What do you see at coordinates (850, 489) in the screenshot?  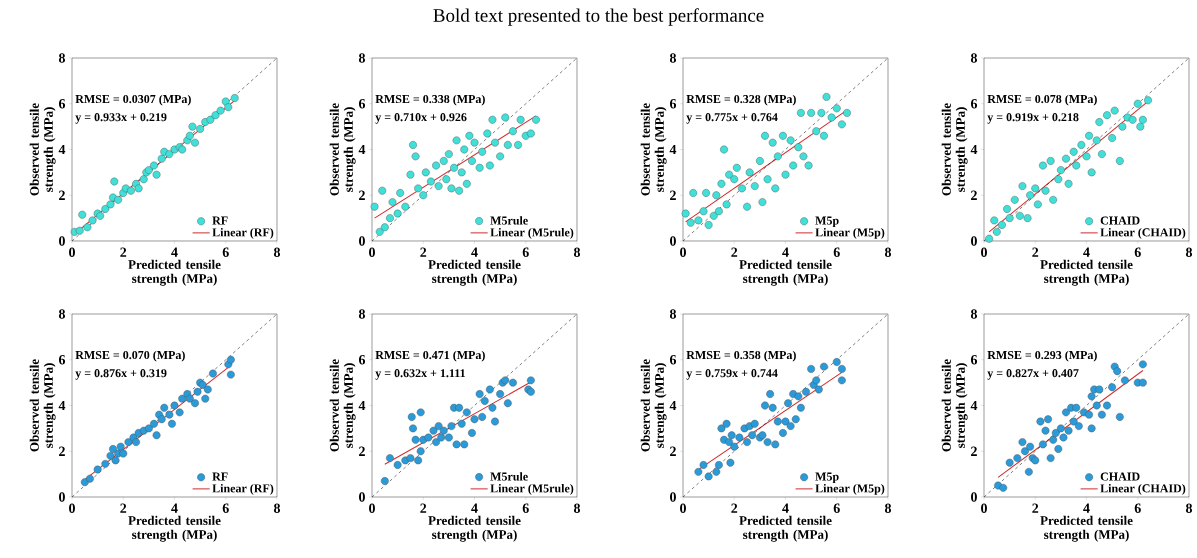 I see `legend-label: Linear (M5p)` at bounding box center [850, 489].